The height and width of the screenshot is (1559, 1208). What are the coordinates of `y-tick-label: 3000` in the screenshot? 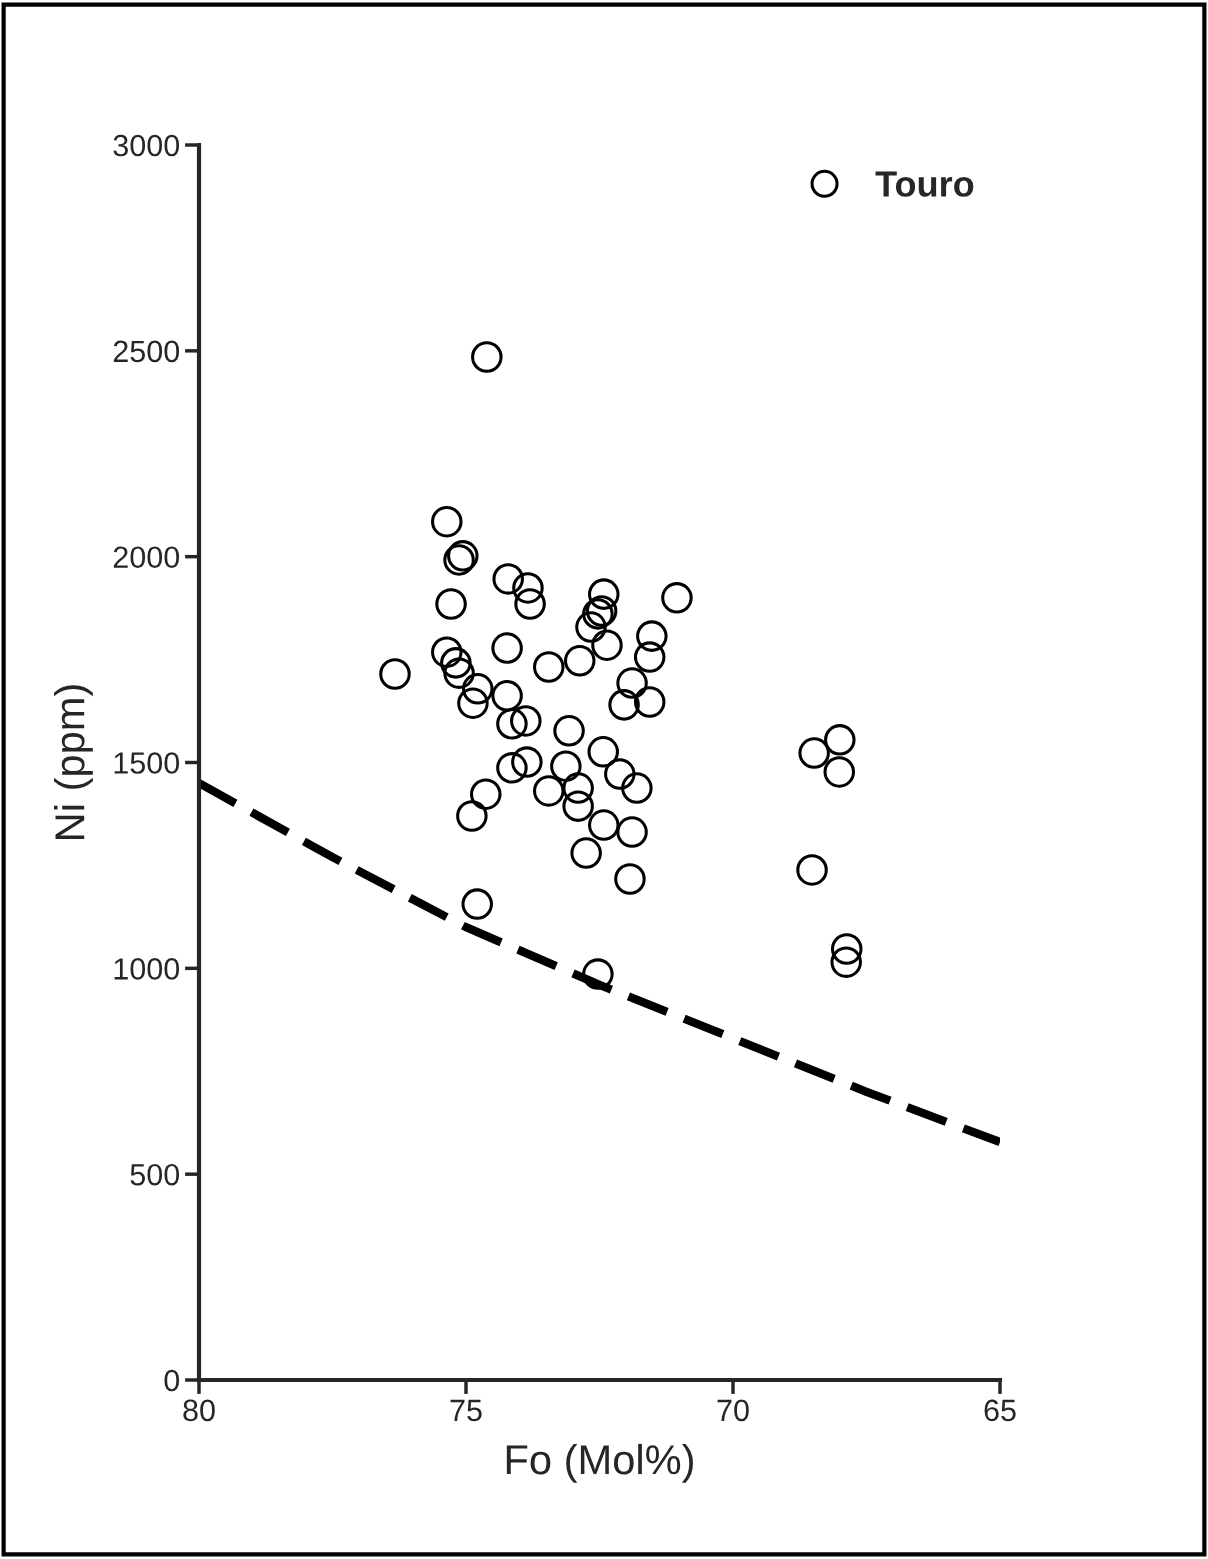 It's located at (146, 145).